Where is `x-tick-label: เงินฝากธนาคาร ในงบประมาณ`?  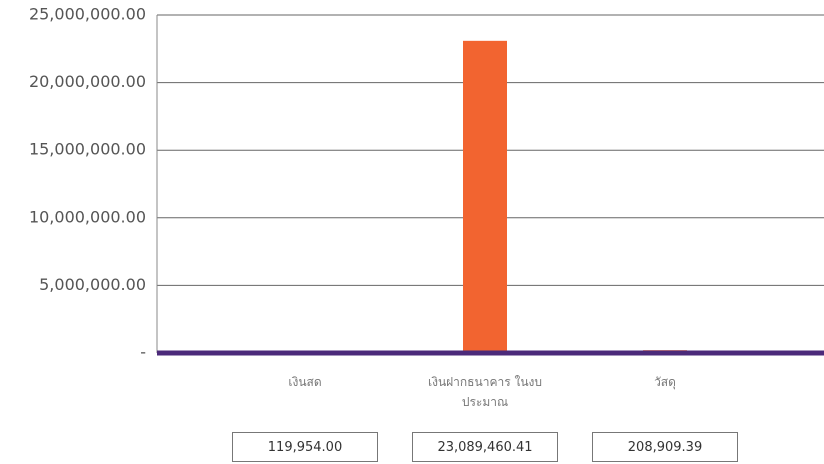 x-tick-label: เงินฝากธนาคาร ในงบประมาณ is located at coordinates (485, 392).